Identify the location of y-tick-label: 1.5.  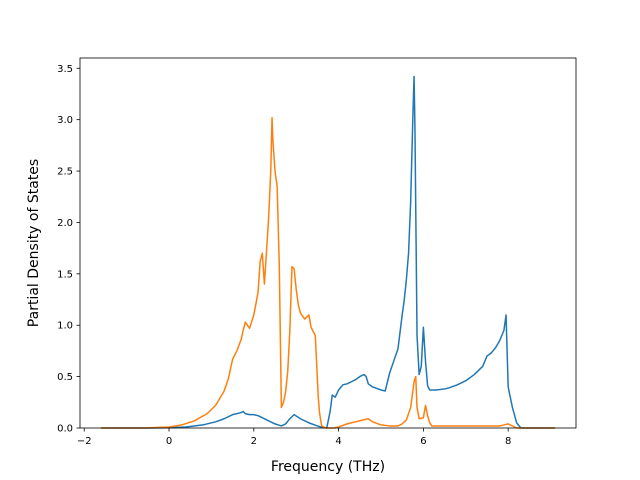
(65, 274).